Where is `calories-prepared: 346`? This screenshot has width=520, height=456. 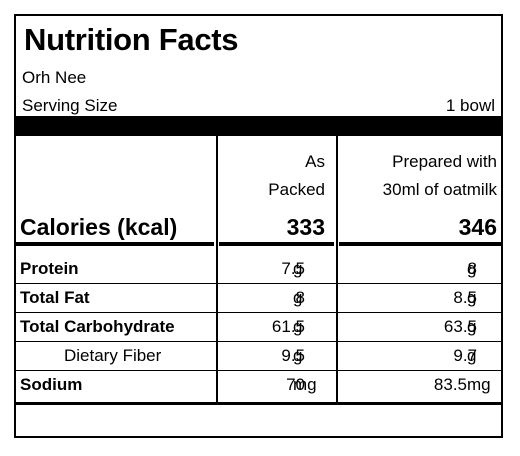
calories-prepared: 346 is located at coordinates (477, 227).